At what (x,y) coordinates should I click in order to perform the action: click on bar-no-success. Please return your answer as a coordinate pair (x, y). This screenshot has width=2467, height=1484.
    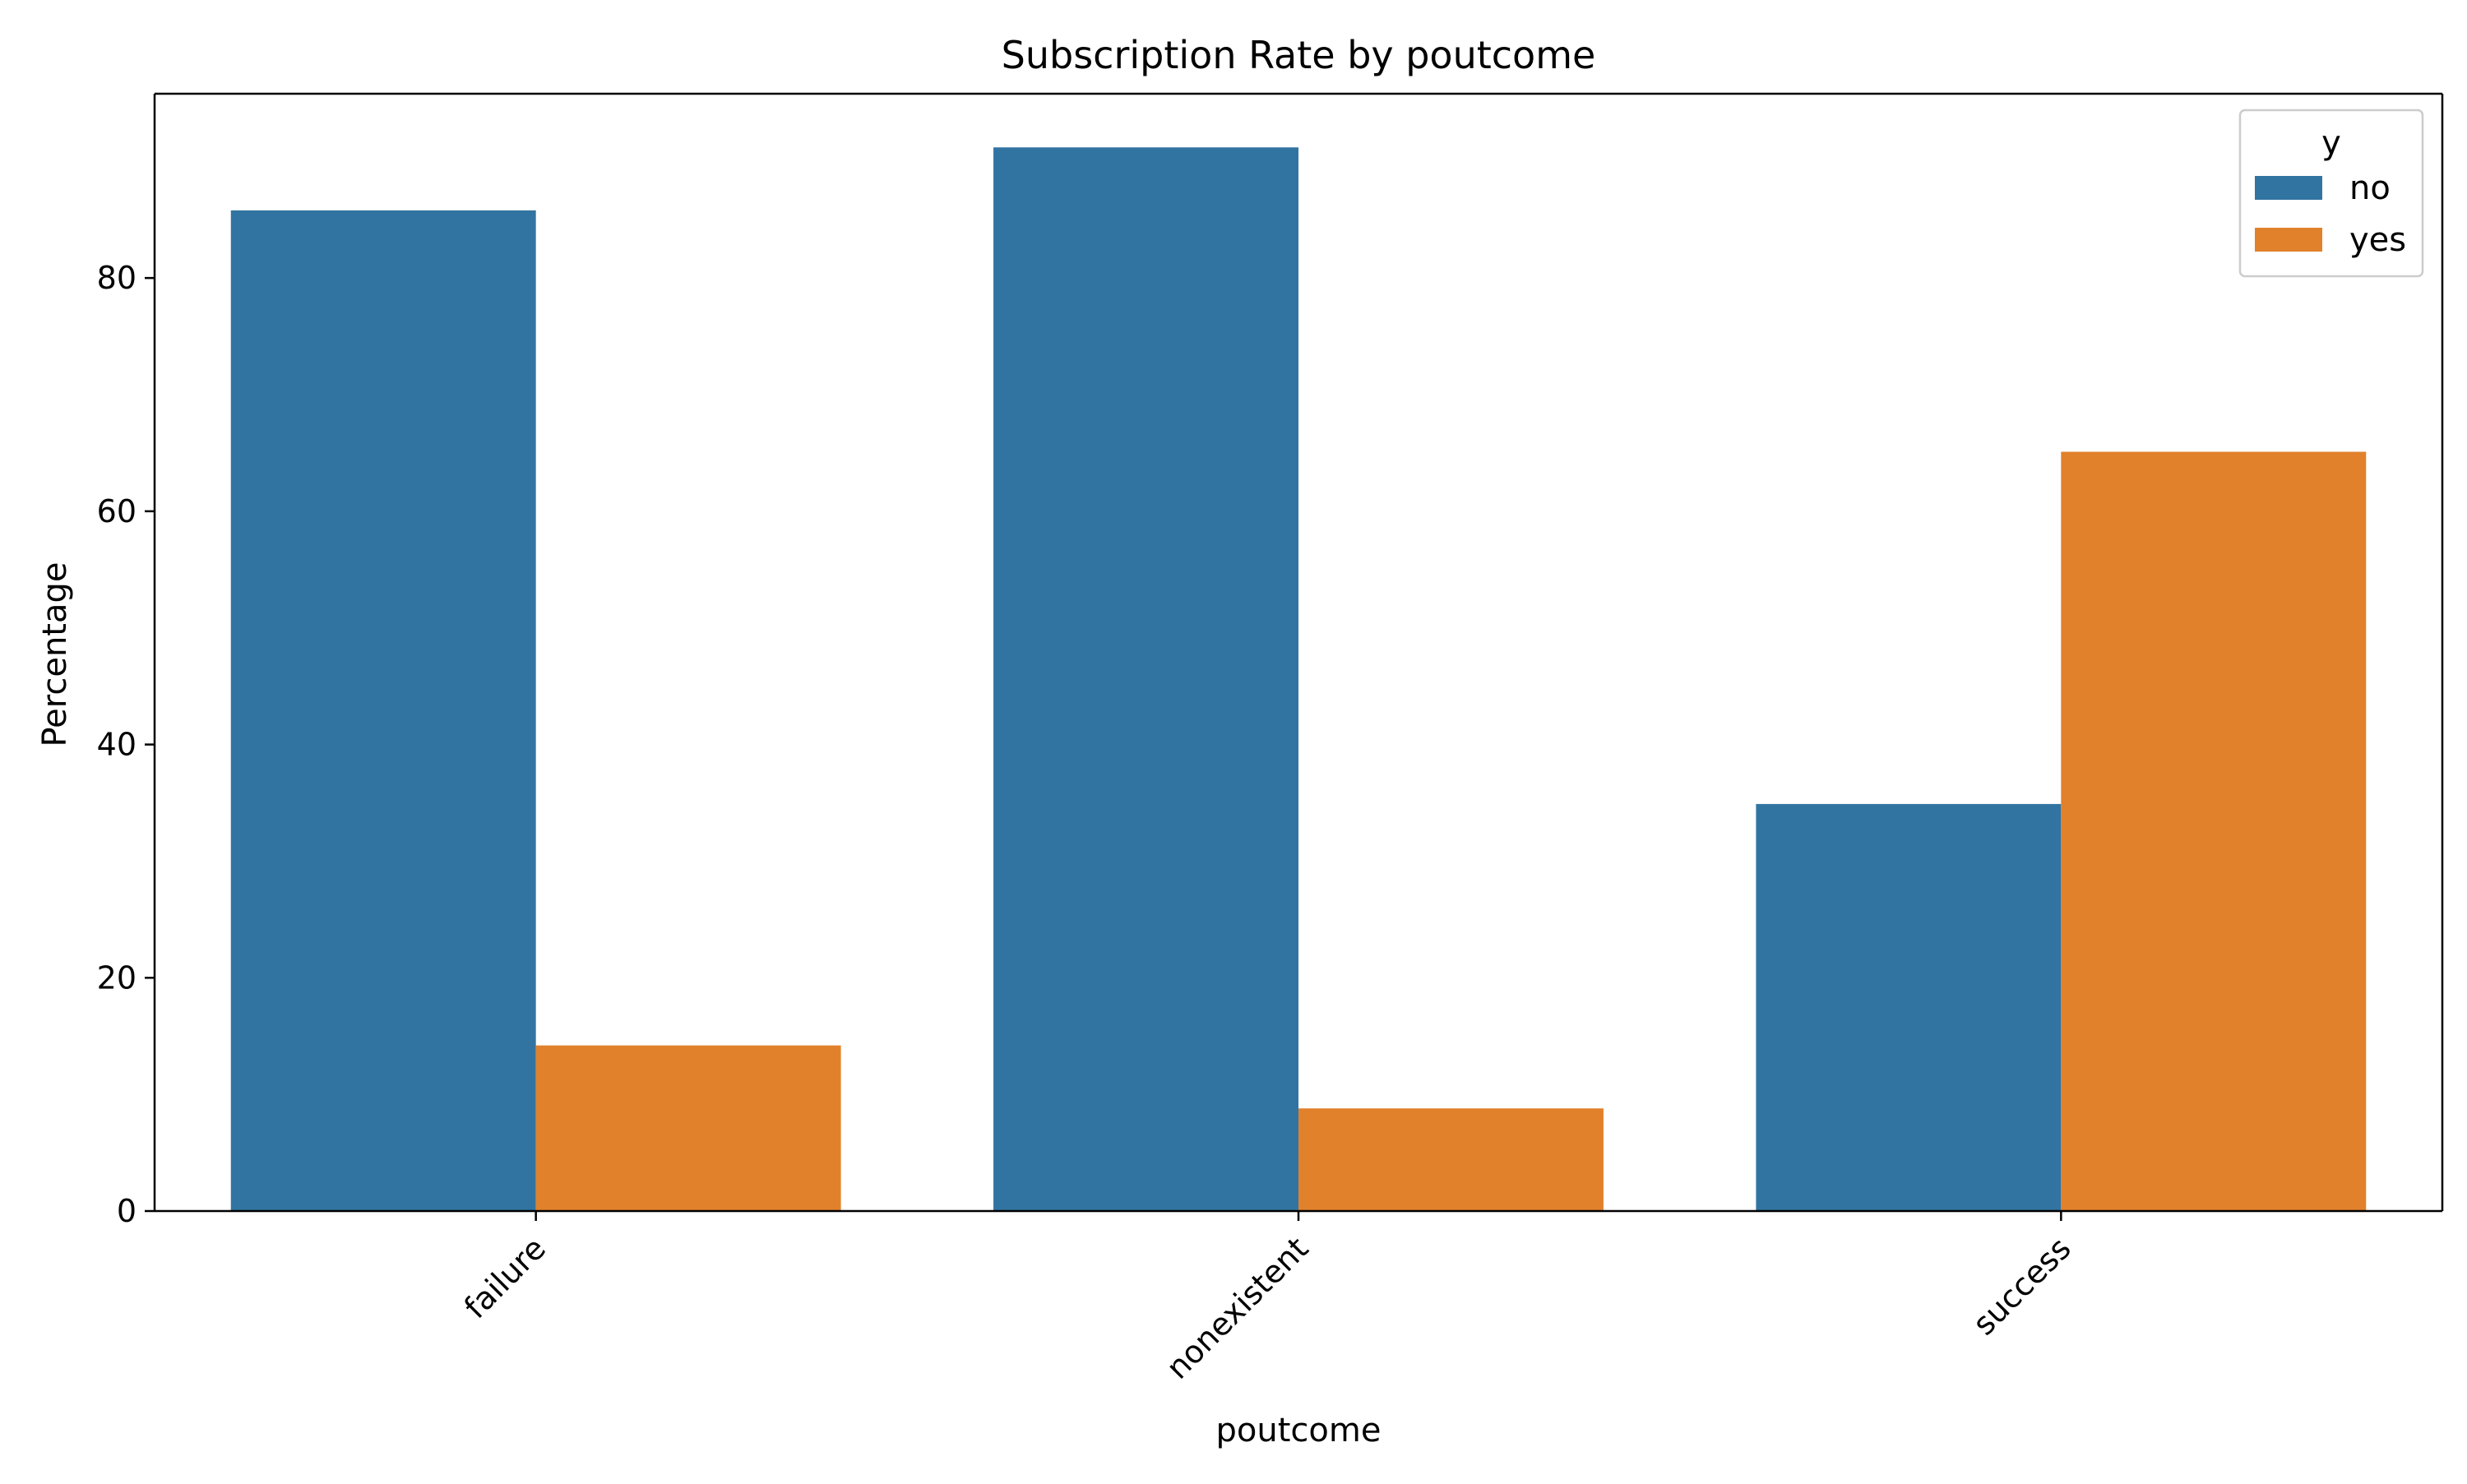
    Looking at the image, I should click on (1909, 1007).